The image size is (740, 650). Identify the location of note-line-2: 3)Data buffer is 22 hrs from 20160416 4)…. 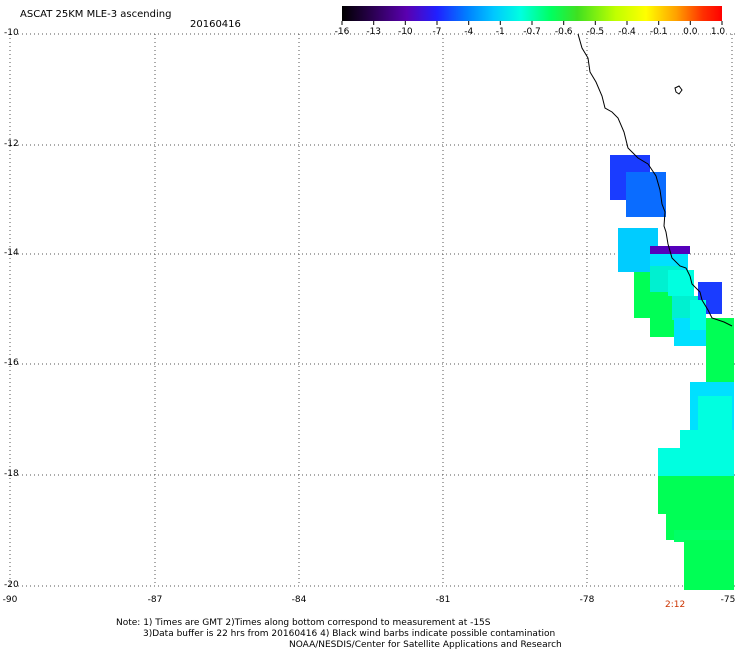
(349, 634).